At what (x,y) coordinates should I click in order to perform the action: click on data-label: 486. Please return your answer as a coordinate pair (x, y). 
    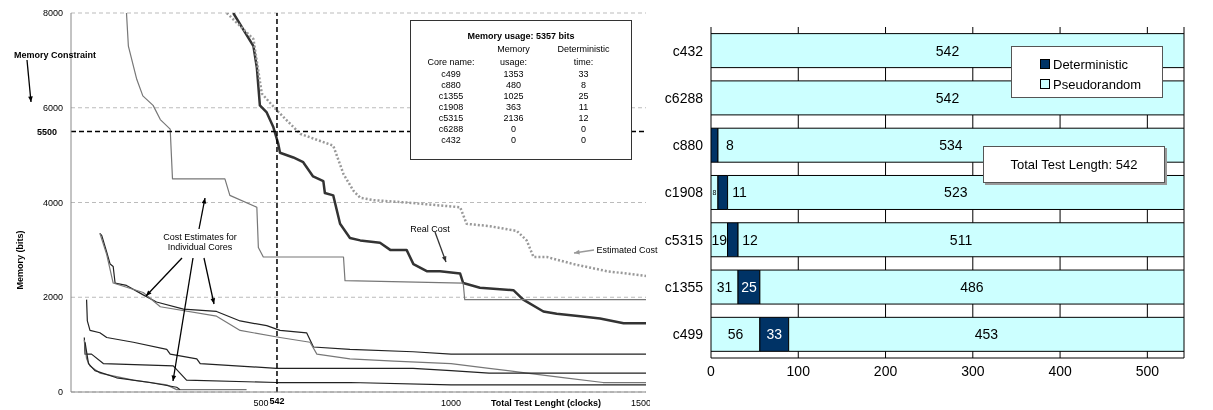
    Looking at the image, I should click on (972, 287).